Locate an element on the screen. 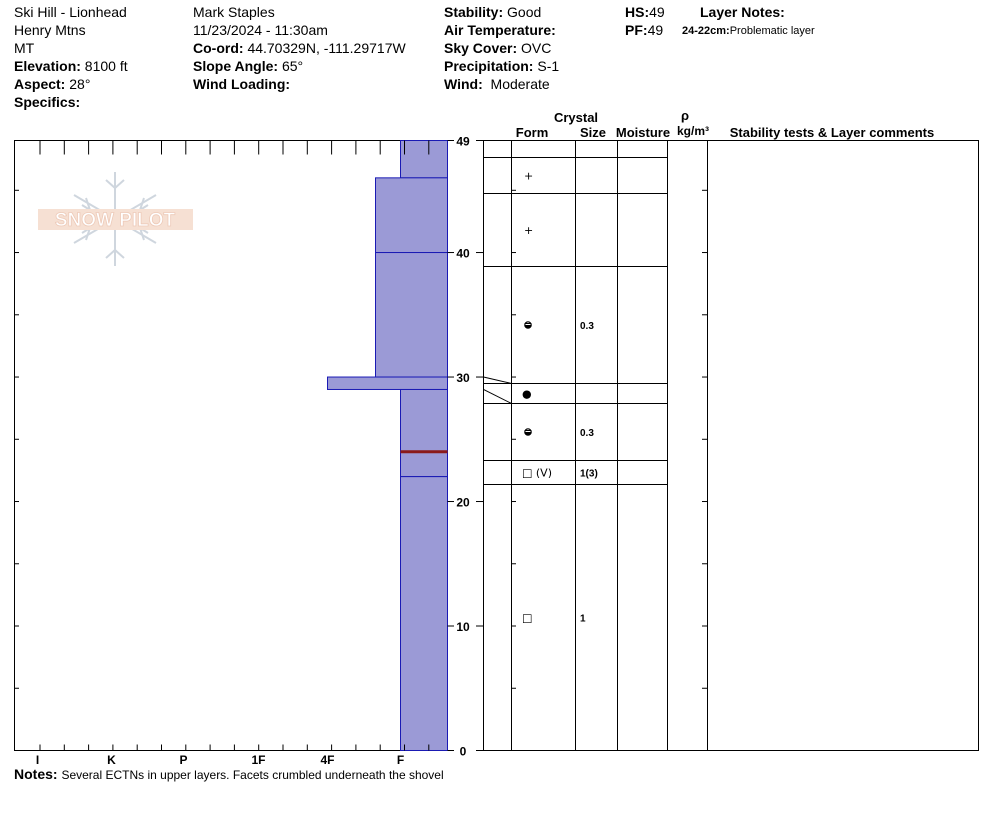 The image size is (994, 840). hardness-tick-label: I is located at coordinates (37, 760).